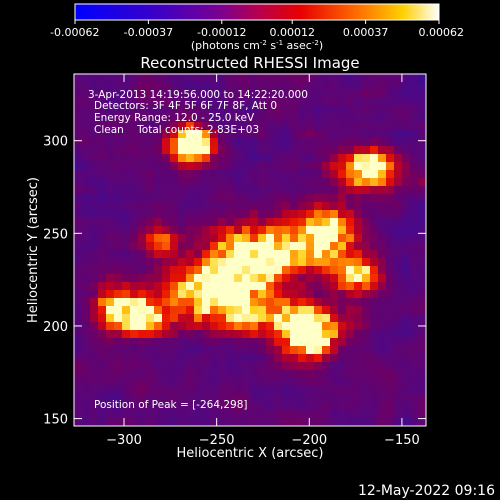 This screenshot has height=500, width=500. Describe the element at coordinates (124, 440) in the screenshot. I see `x-tick-label: −300` at that location.